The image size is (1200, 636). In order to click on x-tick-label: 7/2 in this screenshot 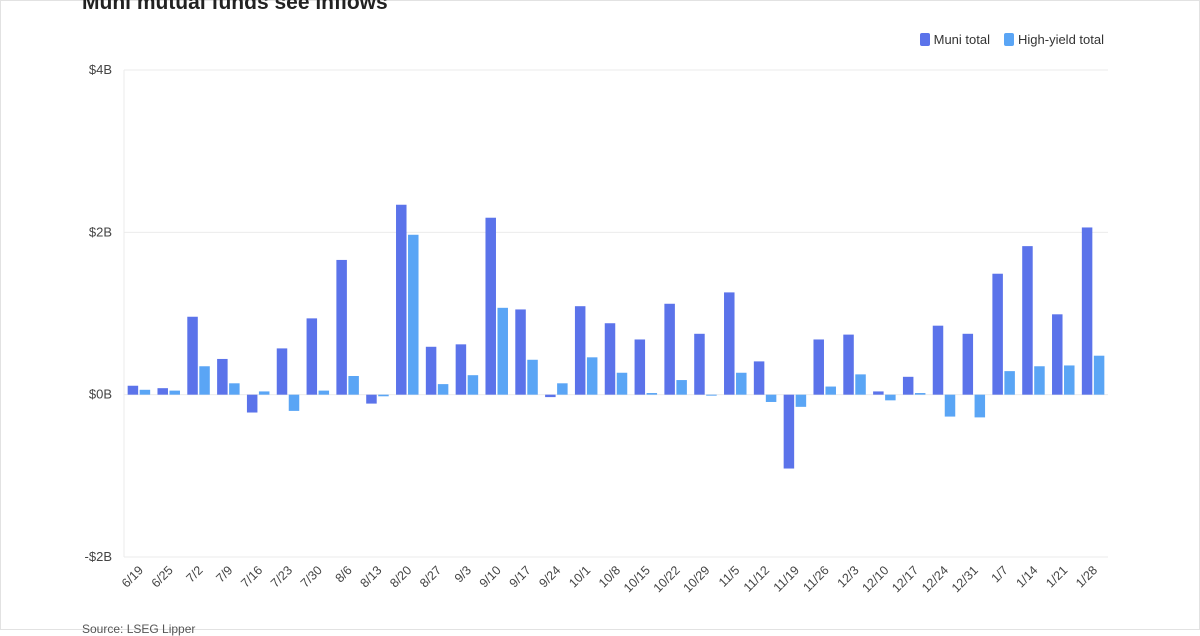, I will do `click(194, 574)`.